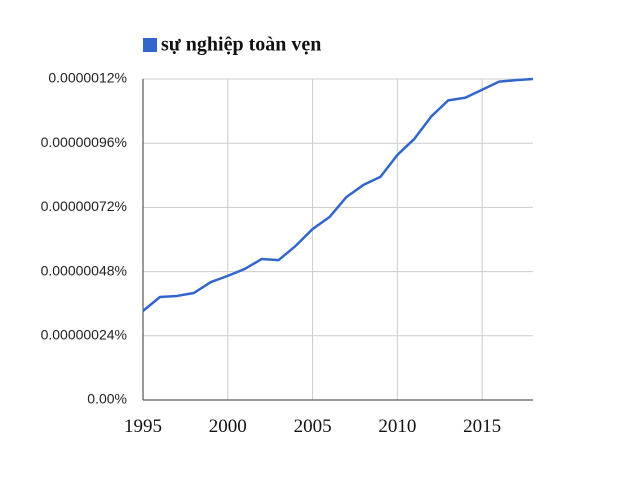  I want to click on y-tick-label: 0.00000048%, so click(84, 270).